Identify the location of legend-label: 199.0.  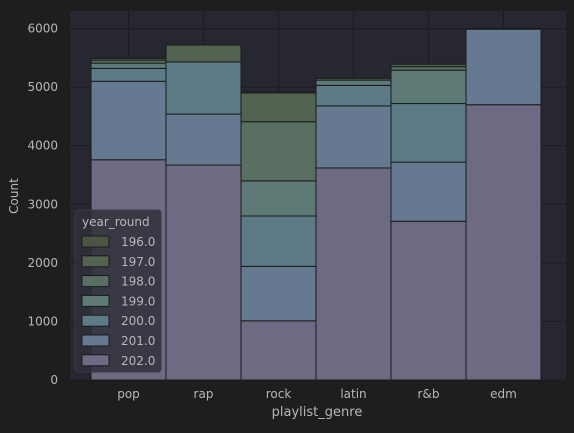
(138, 301).